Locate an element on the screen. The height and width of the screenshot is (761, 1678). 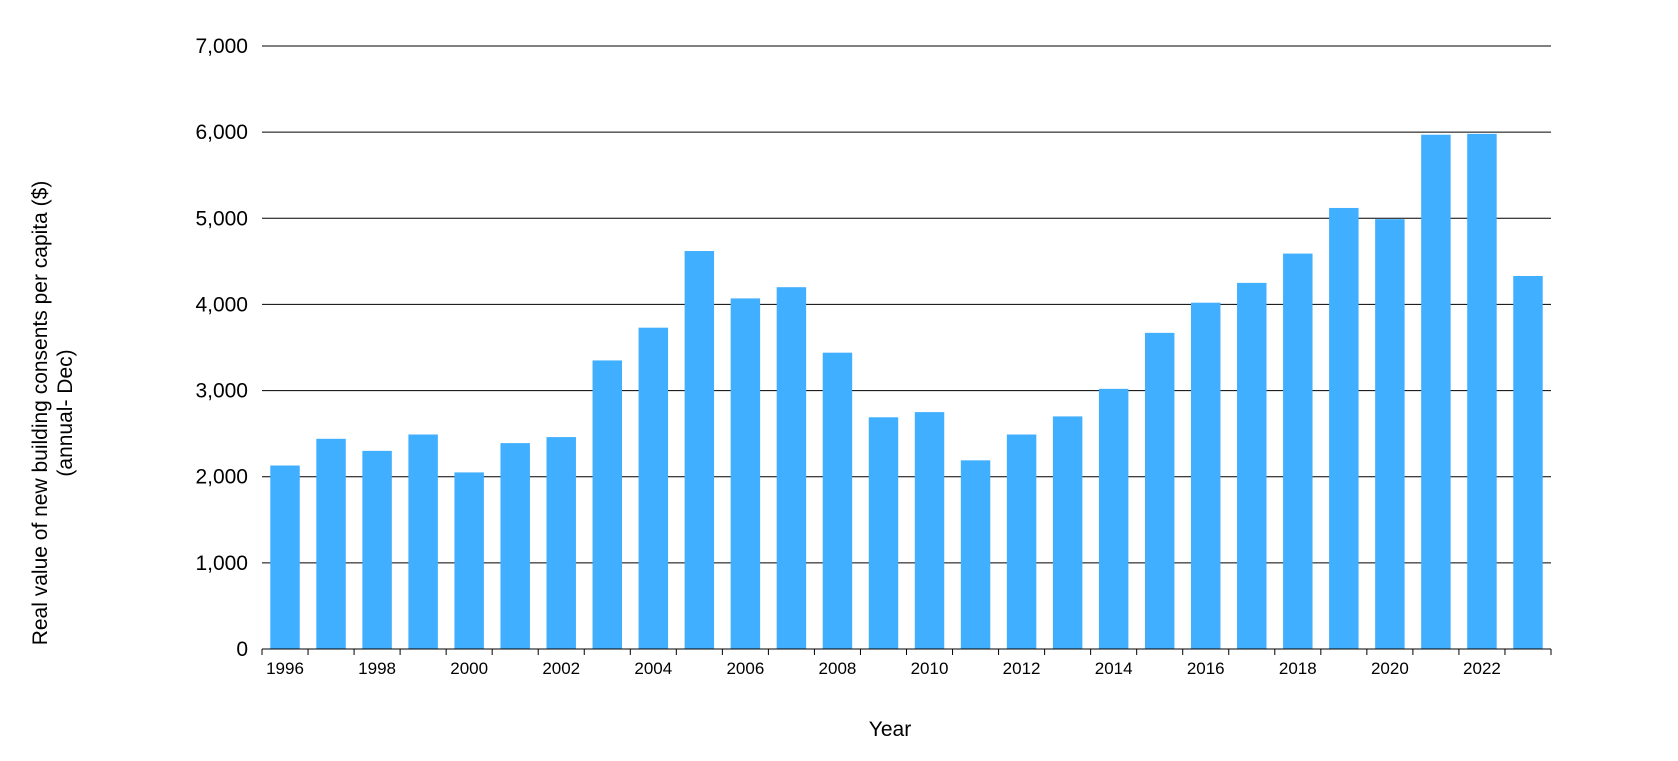
axes is located at coordinates (906, 651).